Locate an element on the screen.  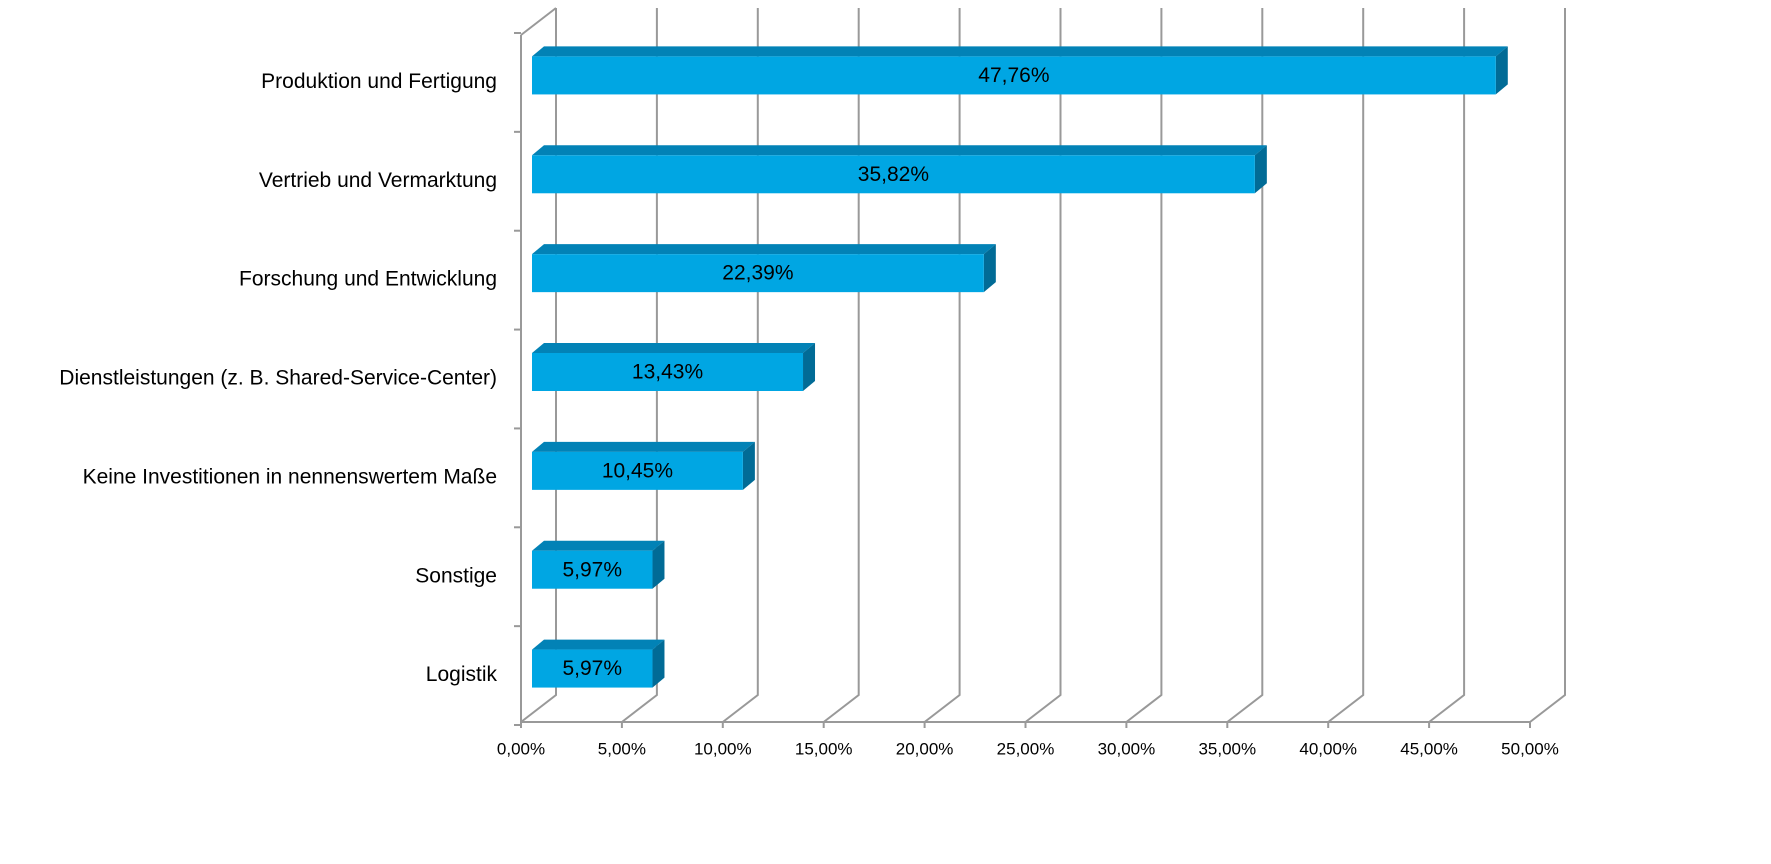
y-tick-label: Produktion und Fertigung is located at coordinates (379, 81).